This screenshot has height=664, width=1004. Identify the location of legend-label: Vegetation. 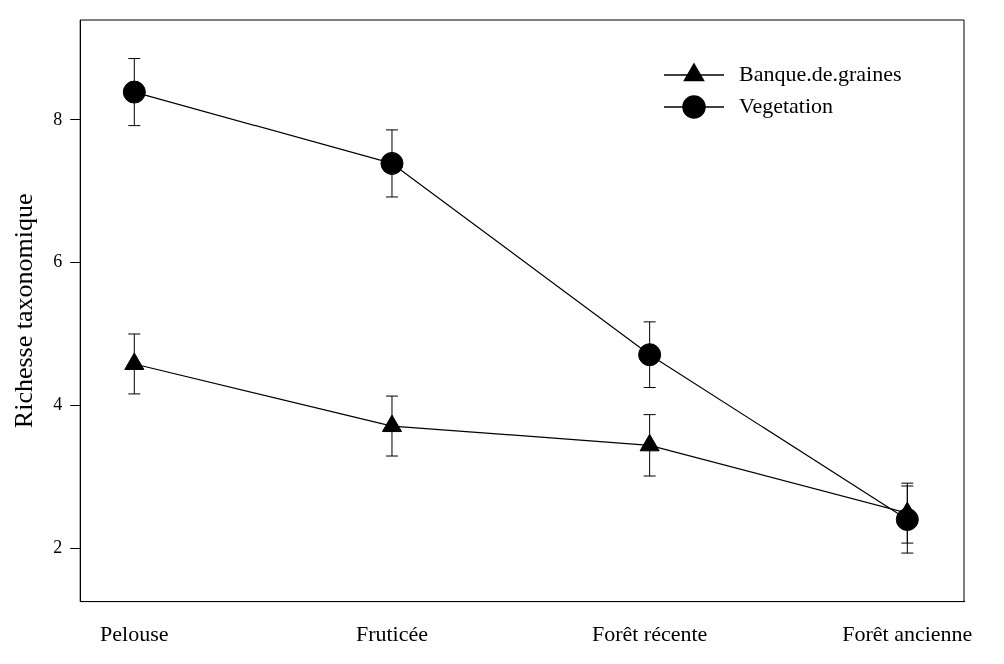
(786, 105).